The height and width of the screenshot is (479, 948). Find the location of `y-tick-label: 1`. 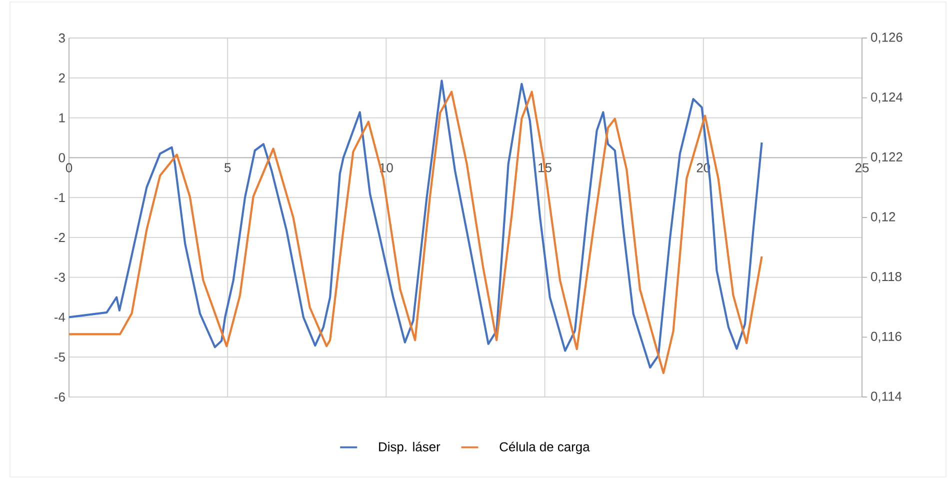

y-tick-label: 1 is located at coordinates (62, 117).